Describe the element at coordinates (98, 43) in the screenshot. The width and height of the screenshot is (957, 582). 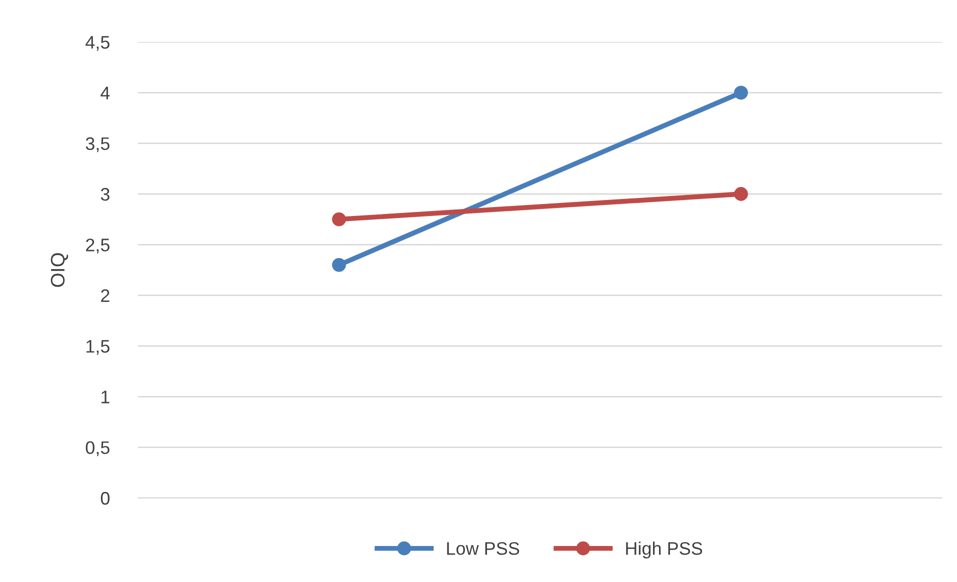
I see `y-tick-label: 4,5` at that location.